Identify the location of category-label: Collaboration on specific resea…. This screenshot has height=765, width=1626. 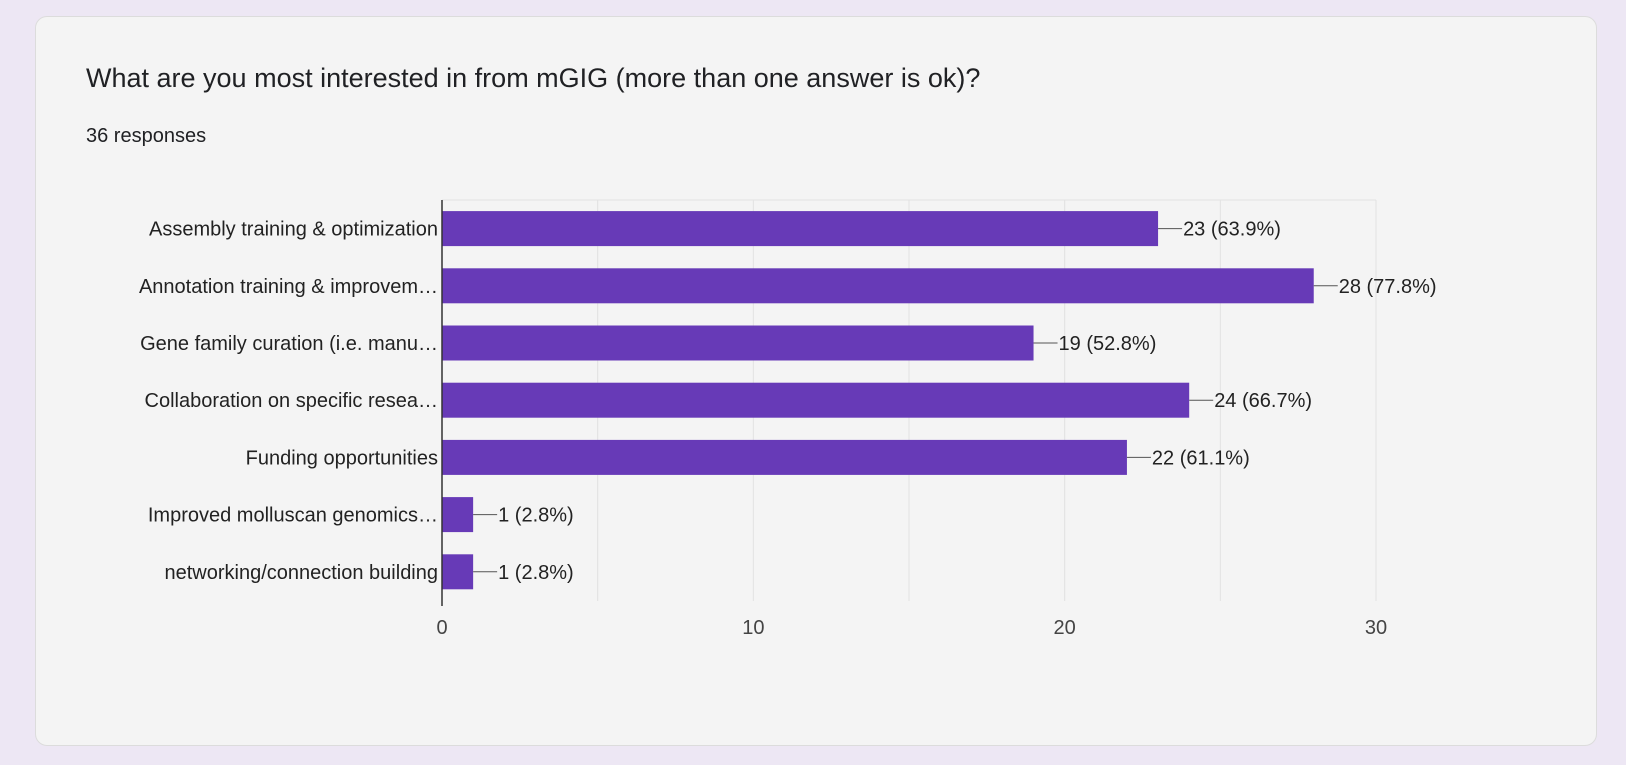
(292, 401).